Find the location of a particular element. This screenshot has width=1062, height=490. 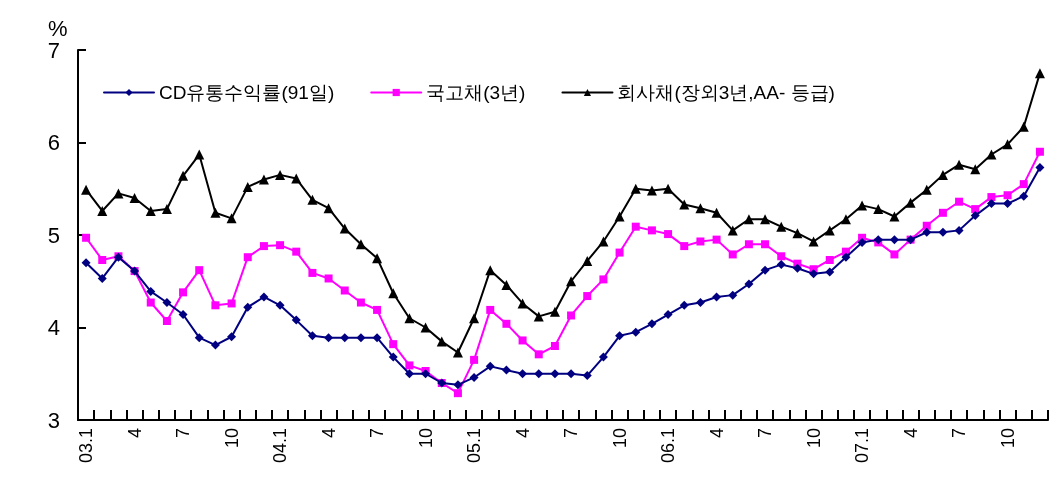

legend-label: 국고채(3년) is located at coordinates (476, 92).